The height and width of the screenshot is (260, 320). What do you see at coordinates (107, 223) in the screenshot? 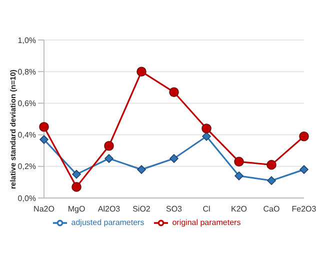
I see `legend-label: adjusted parameters` at bounding box center [107, 223].